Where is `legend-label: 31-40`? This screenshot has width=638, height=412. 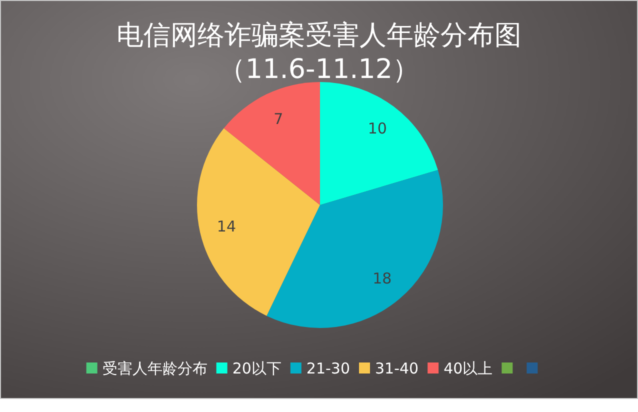
legend-label: 31-40 is located at coordinates (397, 368).